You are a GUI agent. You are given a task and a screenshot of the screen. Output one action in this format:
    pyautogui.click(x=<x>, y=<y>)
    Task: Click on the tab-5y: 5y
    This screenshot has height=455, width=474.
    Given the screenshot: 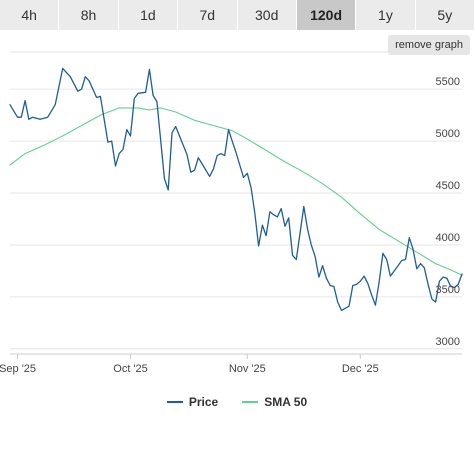 What is the action you would take?
    pyautogui.click(x=444, y=15)
    